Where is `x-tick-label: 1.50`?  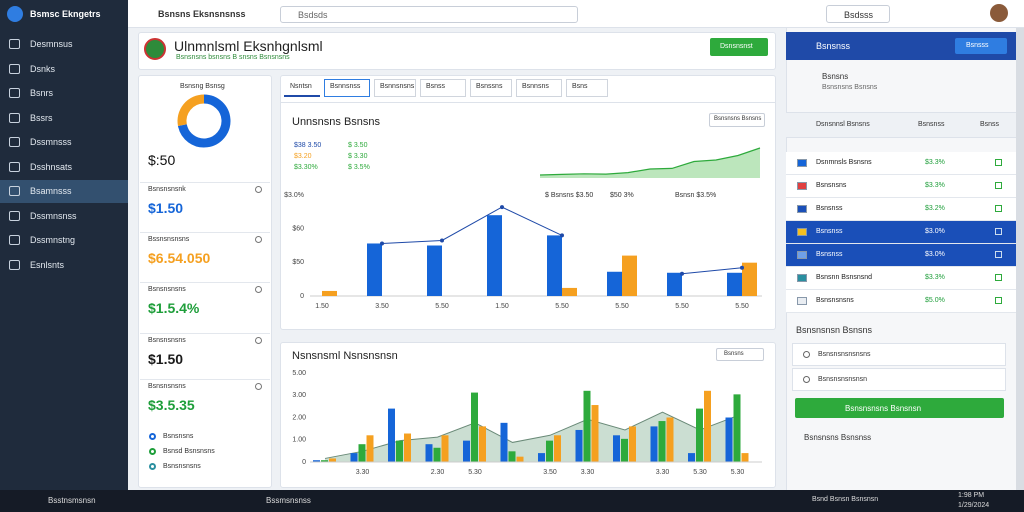
x-tick-label: 1.50 is located at coordinates (322, 306).